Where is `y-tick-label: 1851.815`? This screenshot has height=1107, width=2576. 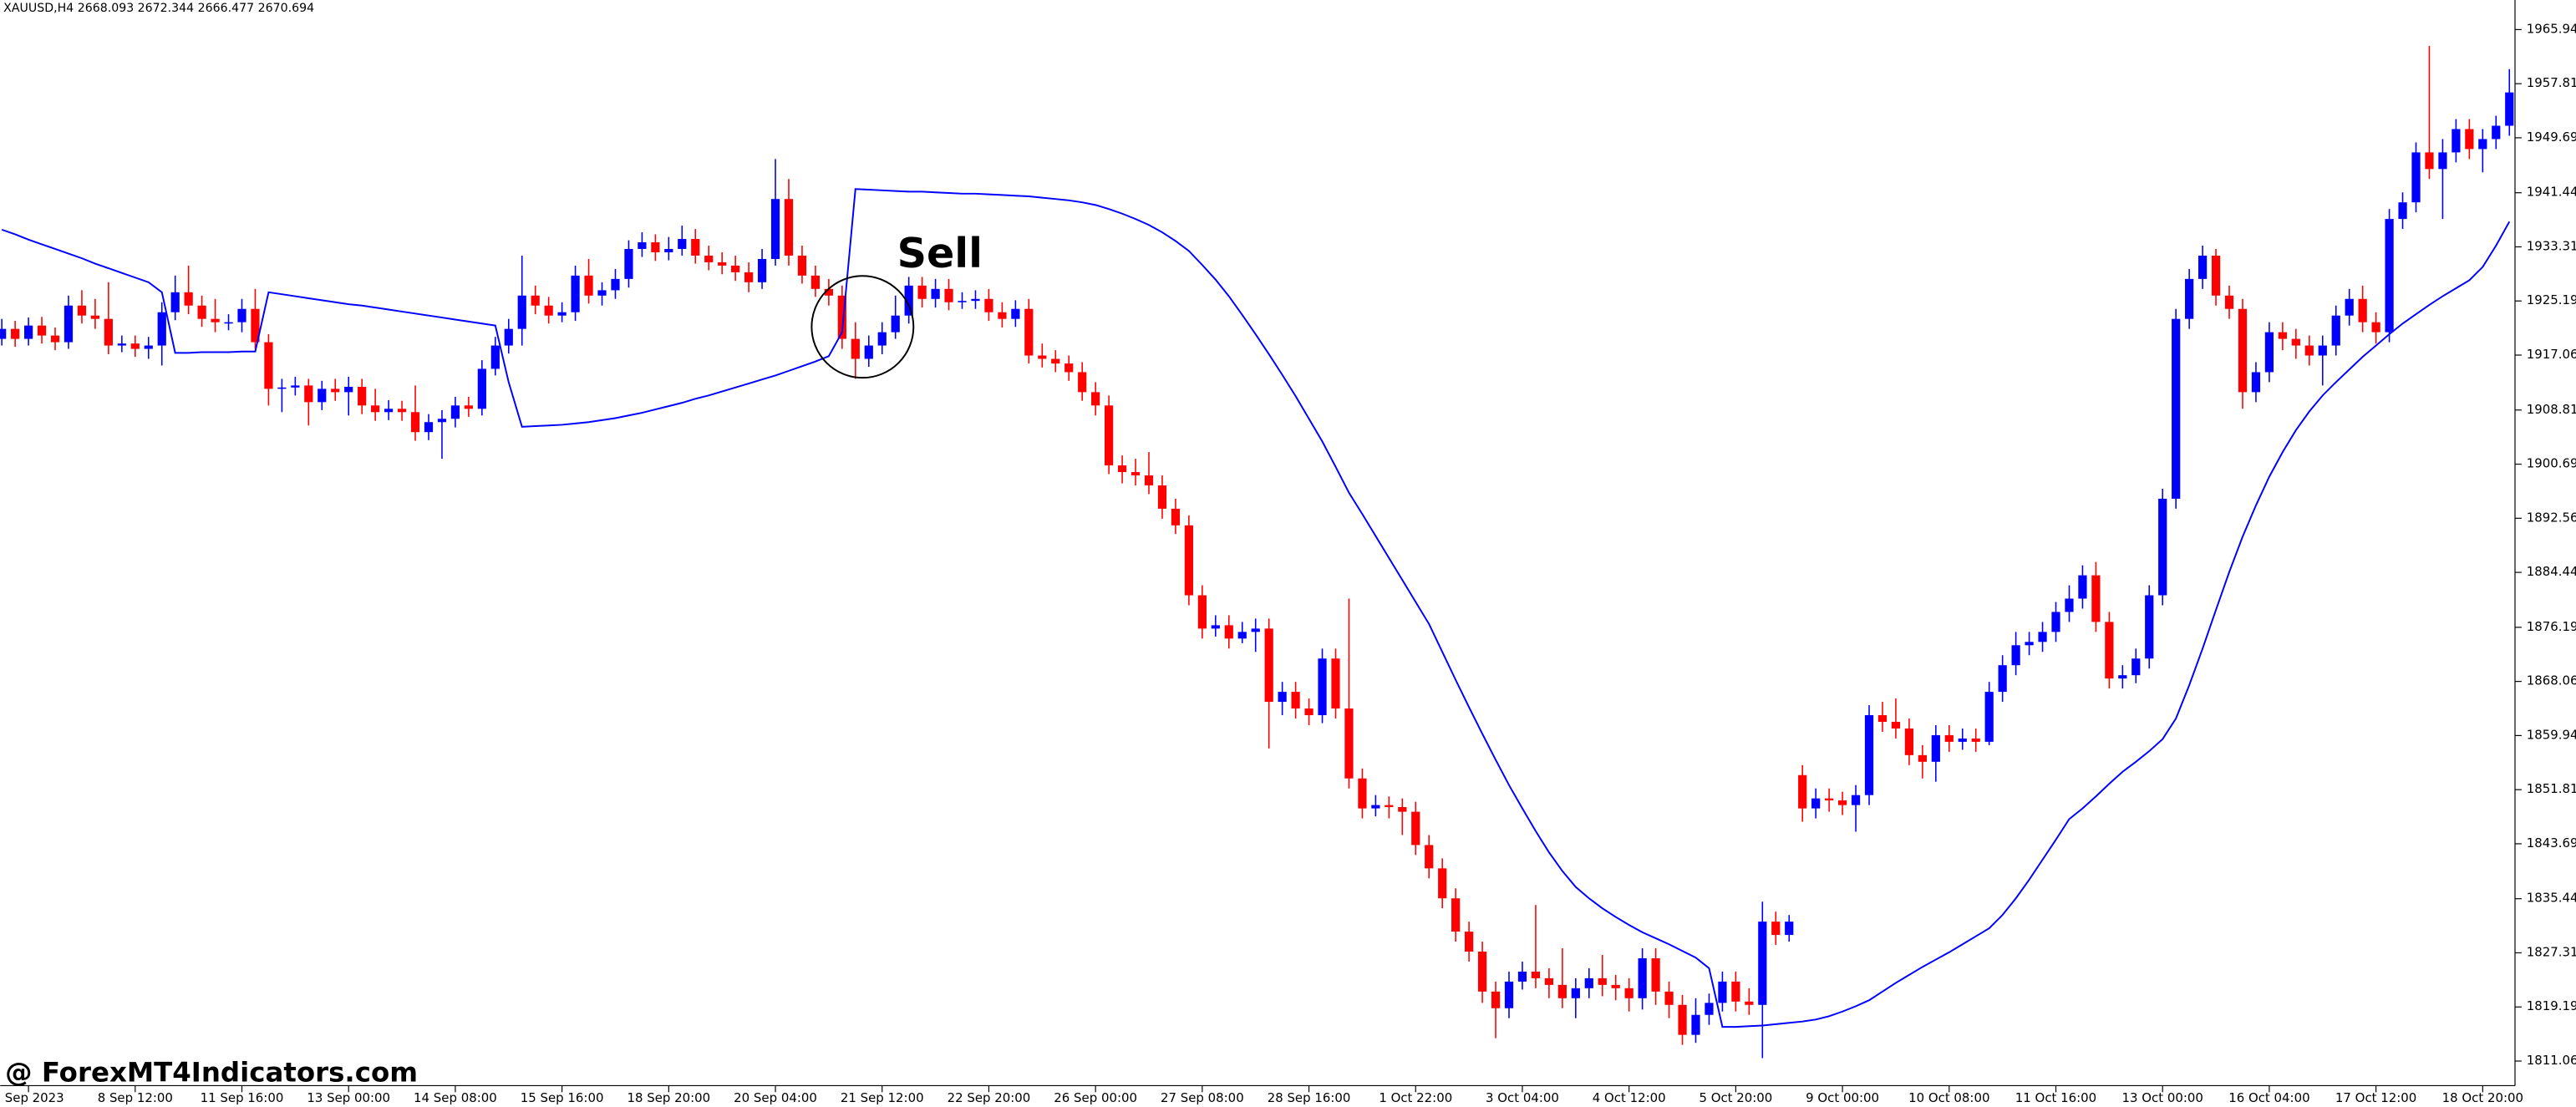 y-tick-label: 1851.815 is located at coordinates (2551, 788).